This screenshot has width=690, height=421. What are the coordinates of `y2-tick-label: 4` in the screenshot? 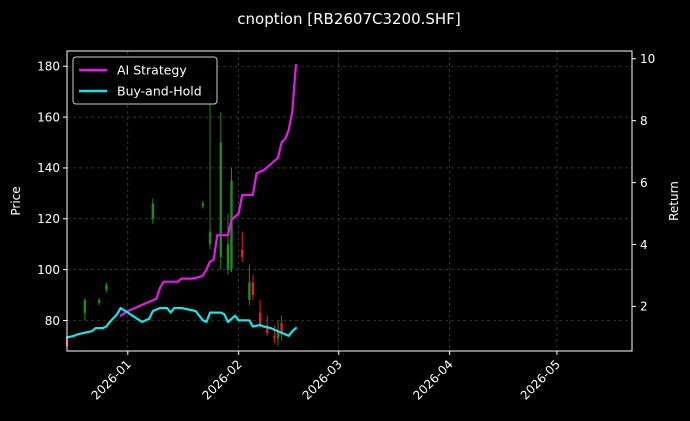 It's located at (644, 245).